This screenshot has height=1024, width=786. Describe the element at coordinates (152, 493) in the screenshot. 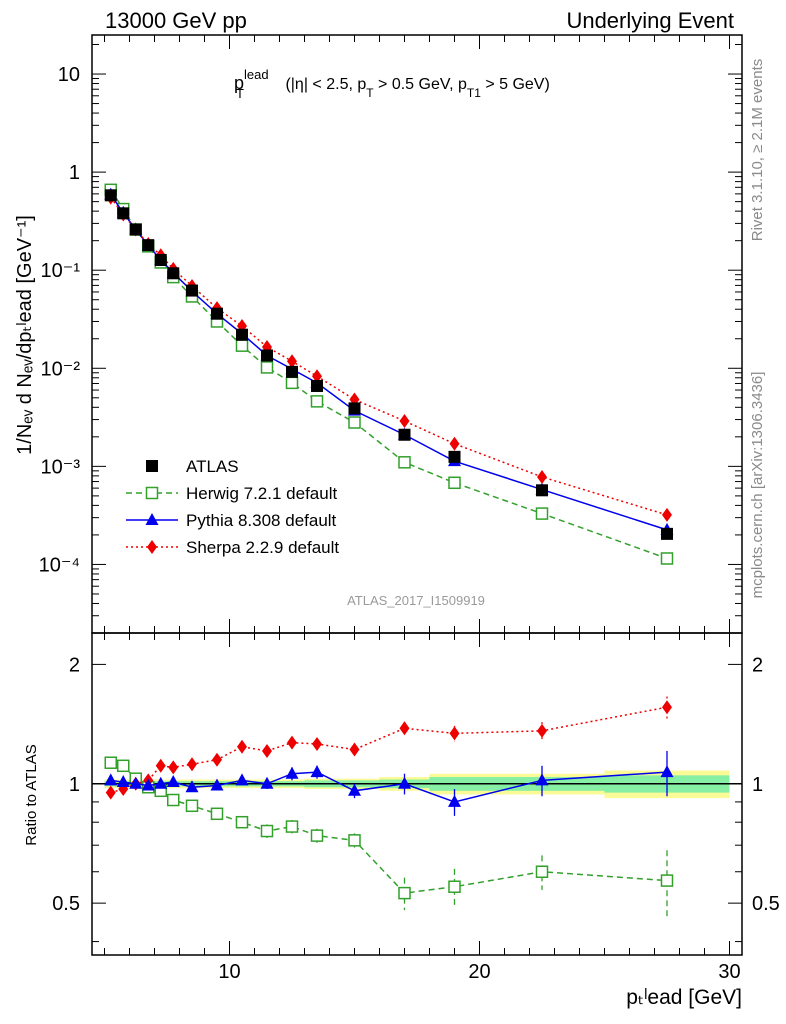

I see `legend-marker-herwig` at that location.